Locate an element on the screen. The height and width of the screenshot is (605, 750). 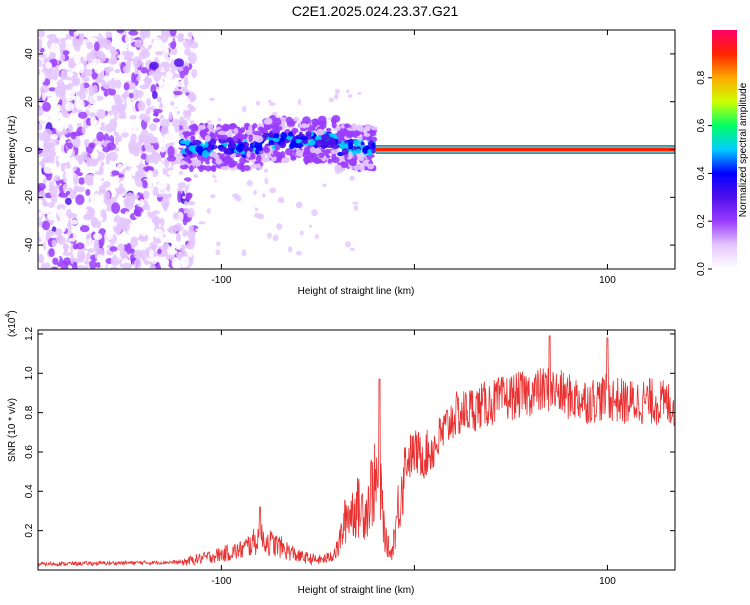
snr-y-tick-label: 0.8 is located at coordinates (29, 412).